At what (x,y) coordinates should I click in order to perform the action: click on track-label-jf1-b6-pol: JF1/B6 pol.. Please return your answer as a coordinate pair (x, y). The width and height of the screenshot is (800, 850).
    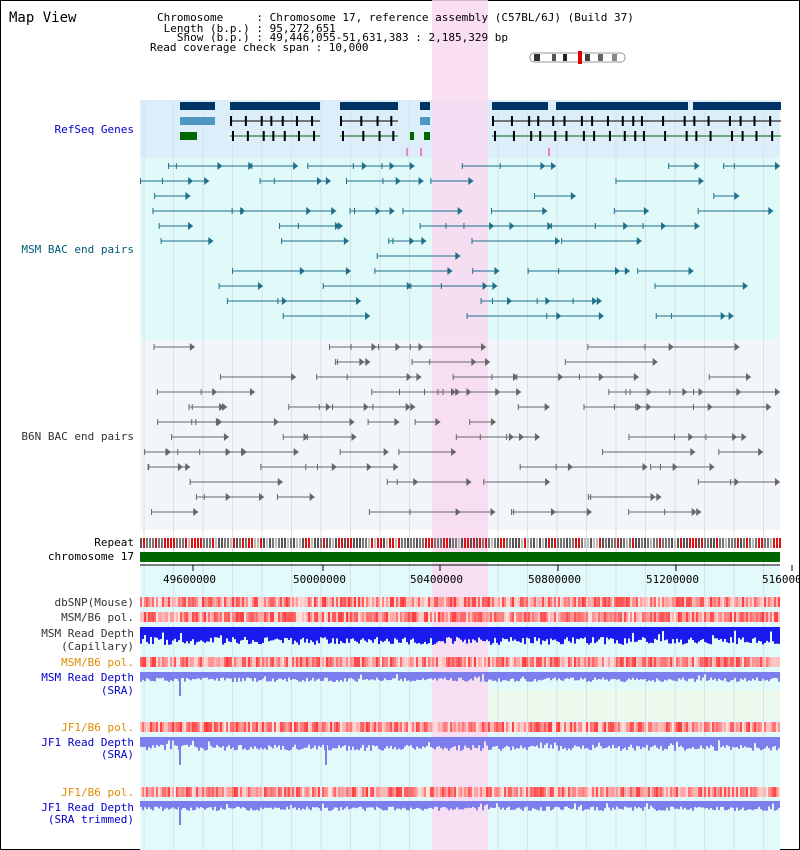
    Looking at the image, I should click on (97, 727).